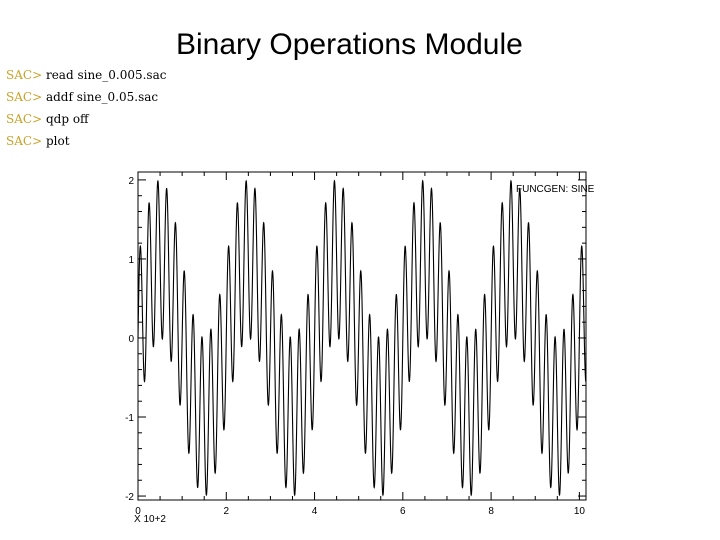 The height and width of the screenshot is (540, 720). What do you see at coordinates (349, 44) in the screenshot?
I see `slide-title: Binary Operations Module` at bounding box center [349, 44].